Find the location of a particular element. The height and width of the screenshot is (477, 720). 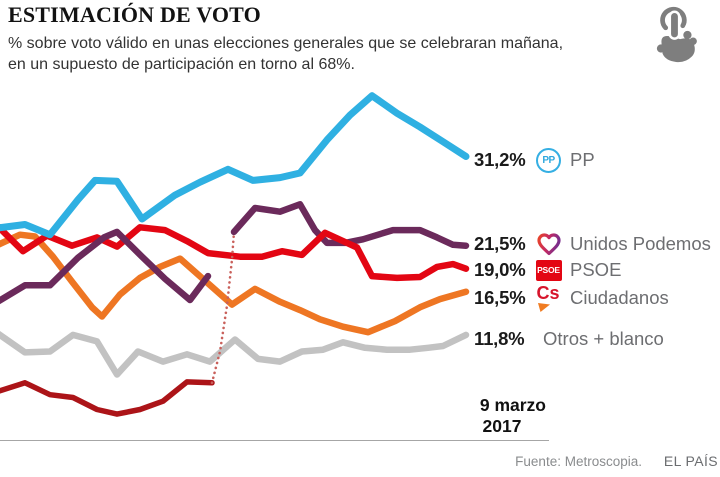

x-axis-line is located at coordinates (274, 440).